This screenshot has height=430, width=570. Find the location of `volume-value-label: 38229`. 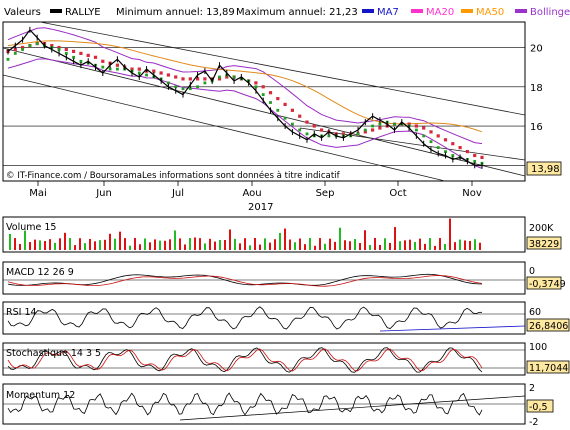

volume-value-label: 38229 is located at coordinates (544, 244).